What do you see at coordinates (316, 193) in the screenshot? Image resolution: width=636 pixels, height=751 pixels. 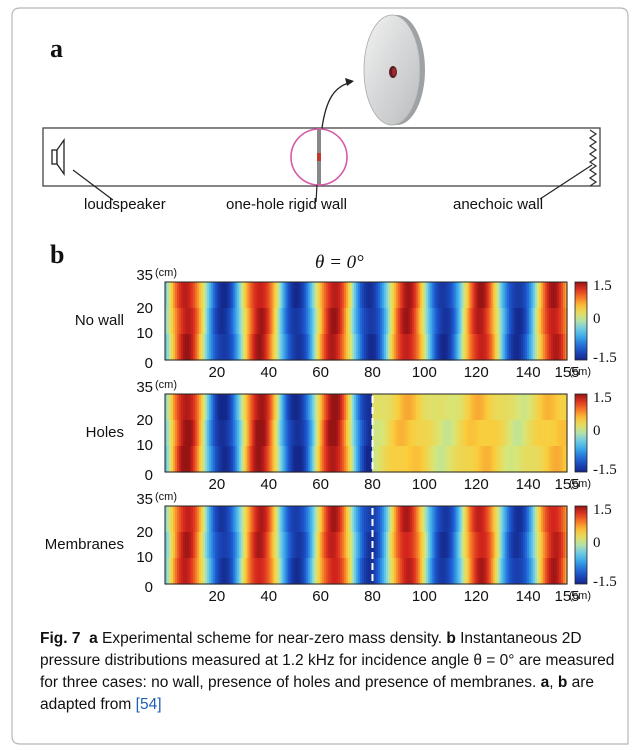 I see `wall-pointer` at bounding box center [316, 193].